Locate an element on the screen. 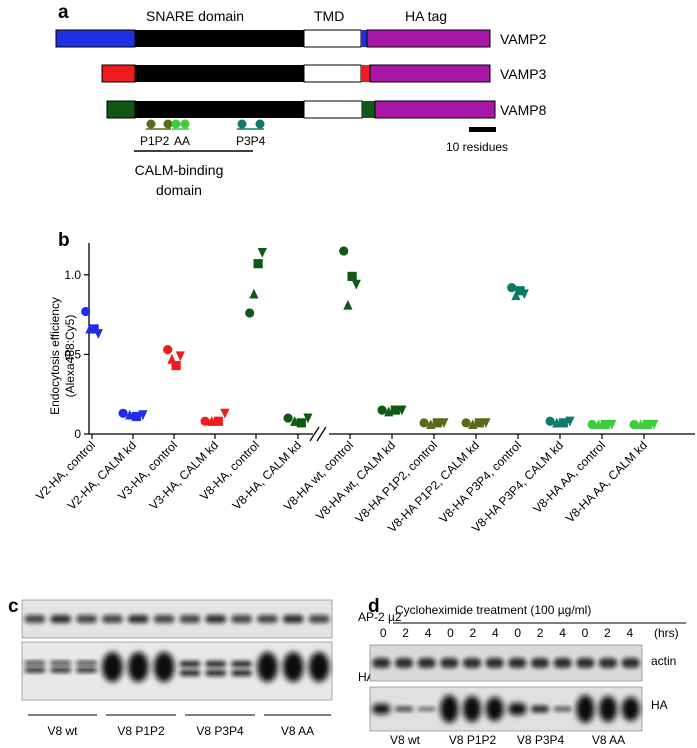  panel-a-label: a is located at coordinates (63, 12).